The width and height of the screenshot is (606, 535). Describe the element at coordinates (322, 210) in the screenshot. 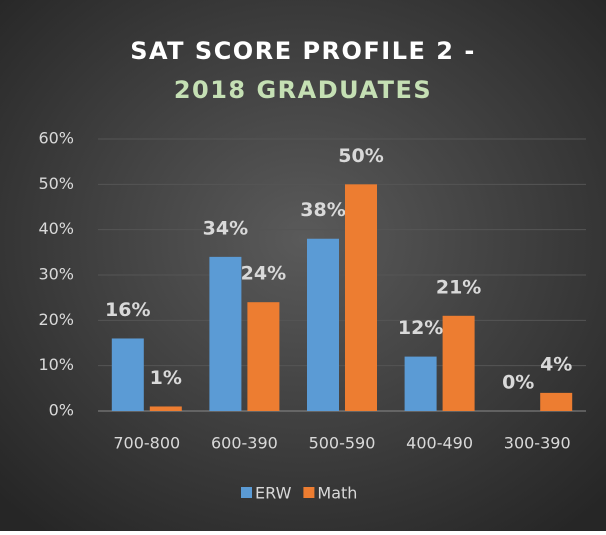

I see `value-label: 38%` at that location.